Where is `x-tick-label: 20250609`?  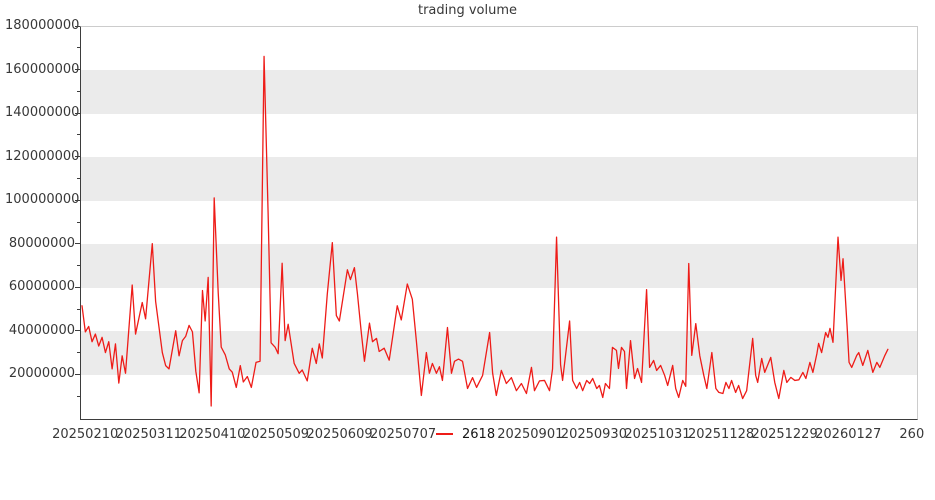
x-tick-label: 20250609 is located at coordinates (339, 434).